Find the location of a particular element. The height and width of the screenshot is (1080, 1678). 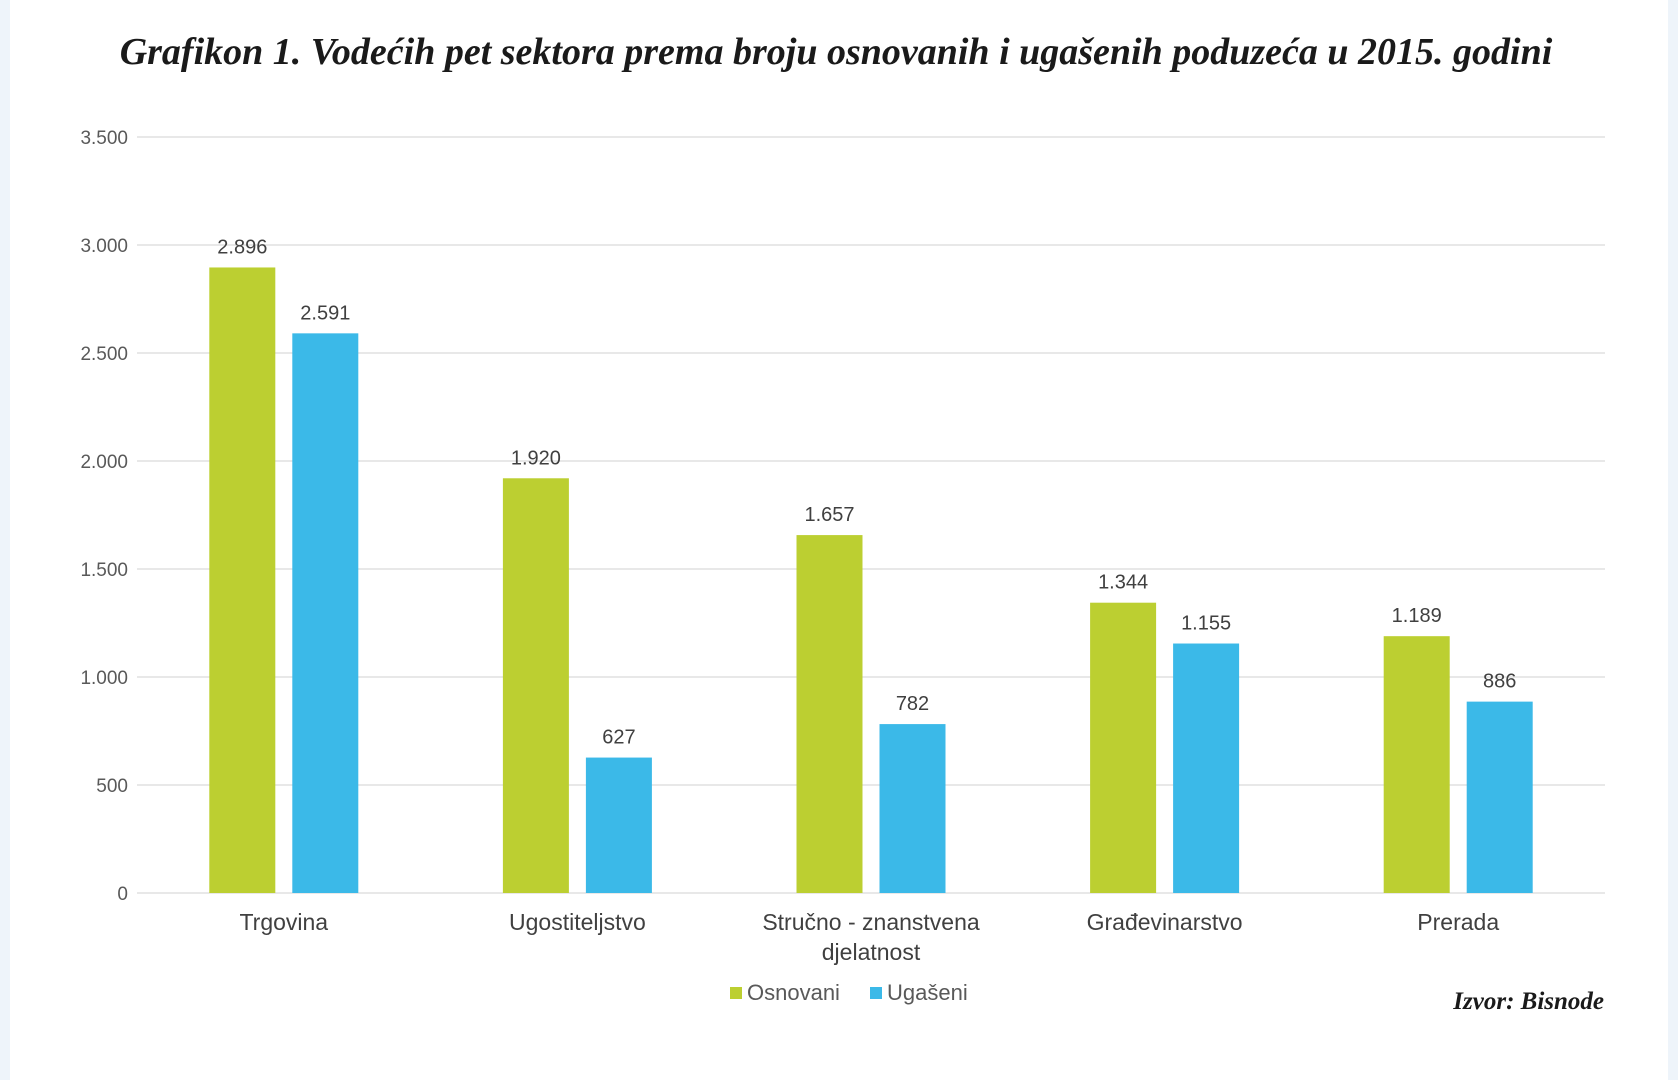

data-label: 627 is located at coordinates (618, 738).